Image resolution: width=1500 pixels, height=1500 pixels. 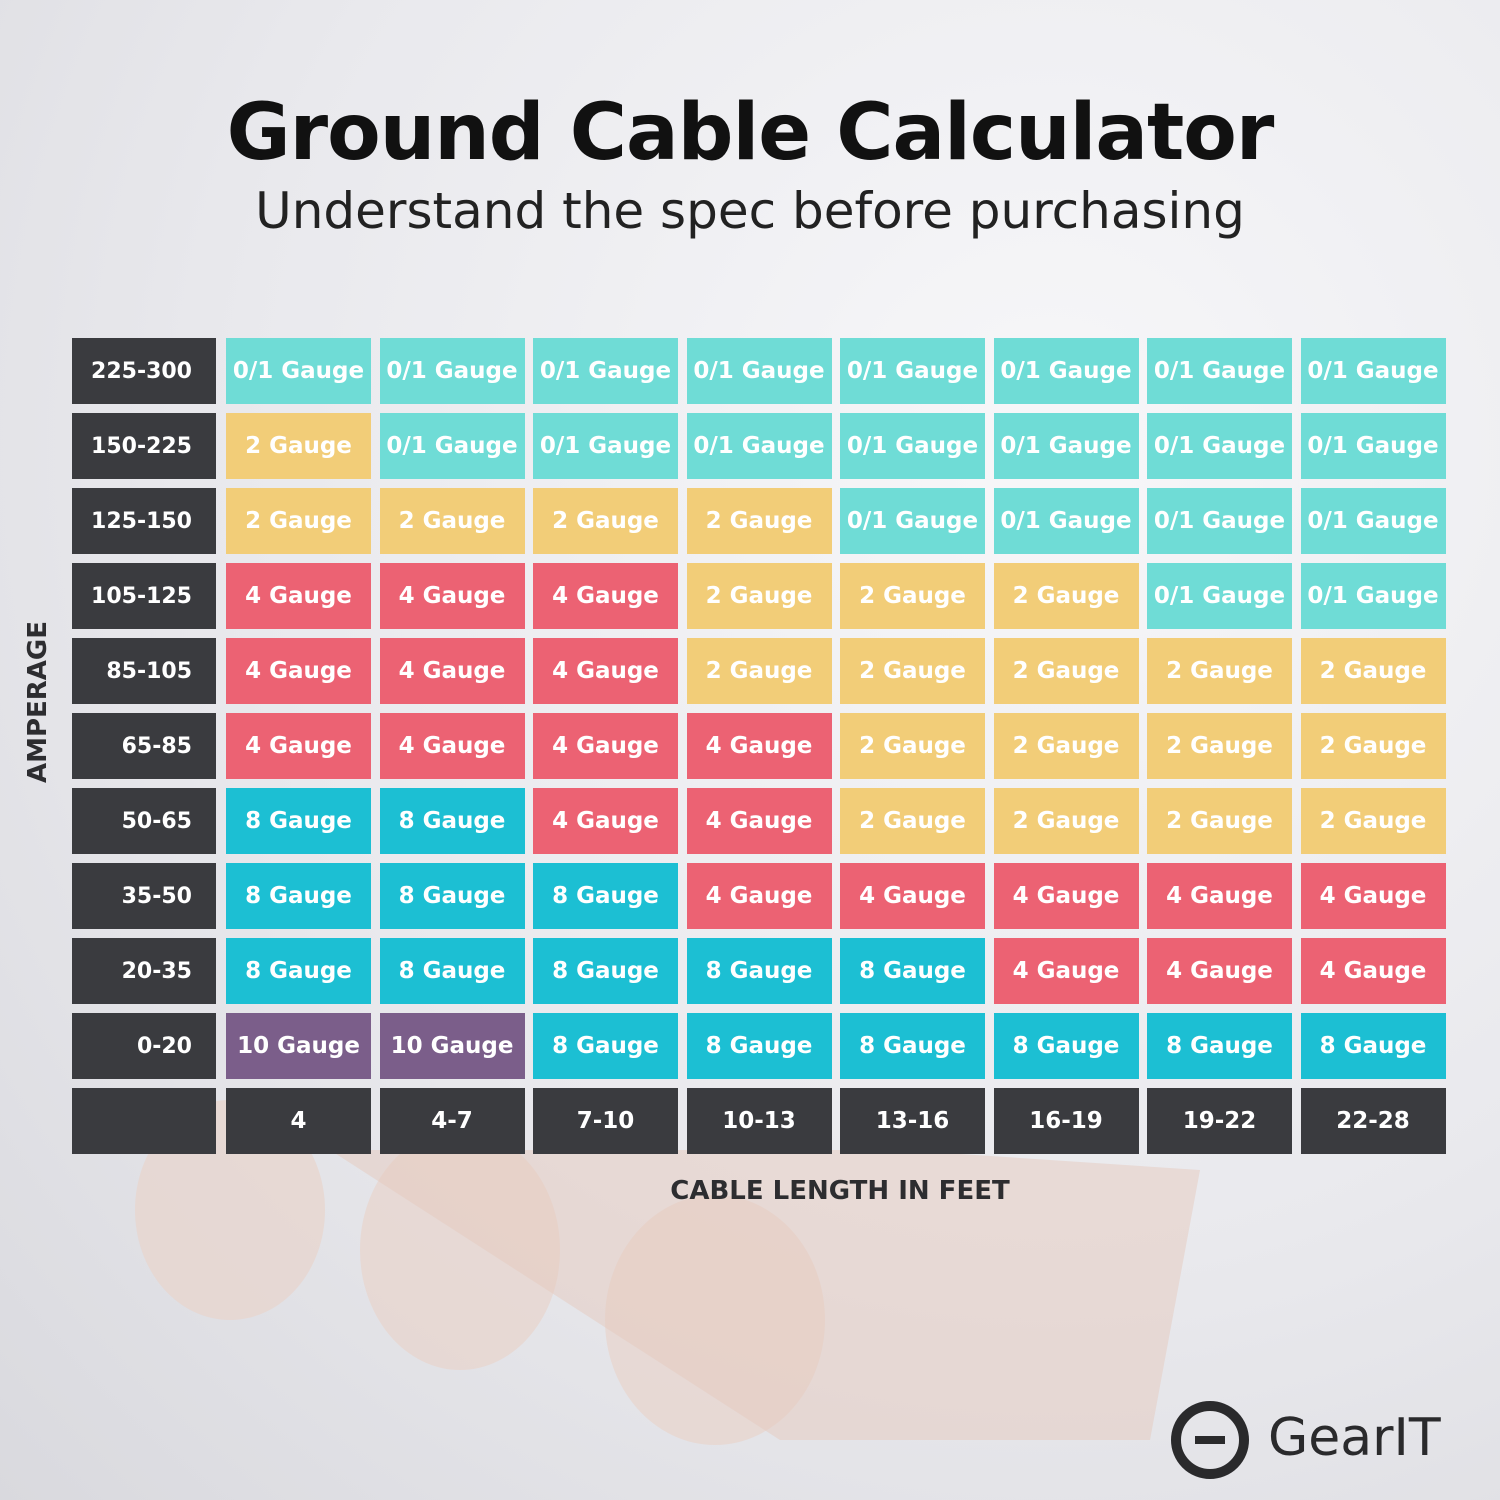 What do you see at coordinates (1066, 1121) in the screenshot?
I see `column-label: 16-19` at bounding box center [1066, 1121].